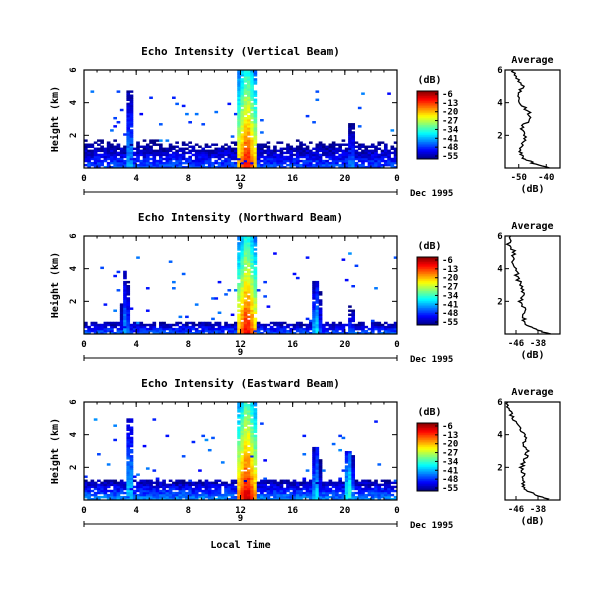 This screenshot has width=614, height=598. Describe the element at coordinates (447, 427) in the screenshot. I see `colorbar-tick-label: -6` at that location.